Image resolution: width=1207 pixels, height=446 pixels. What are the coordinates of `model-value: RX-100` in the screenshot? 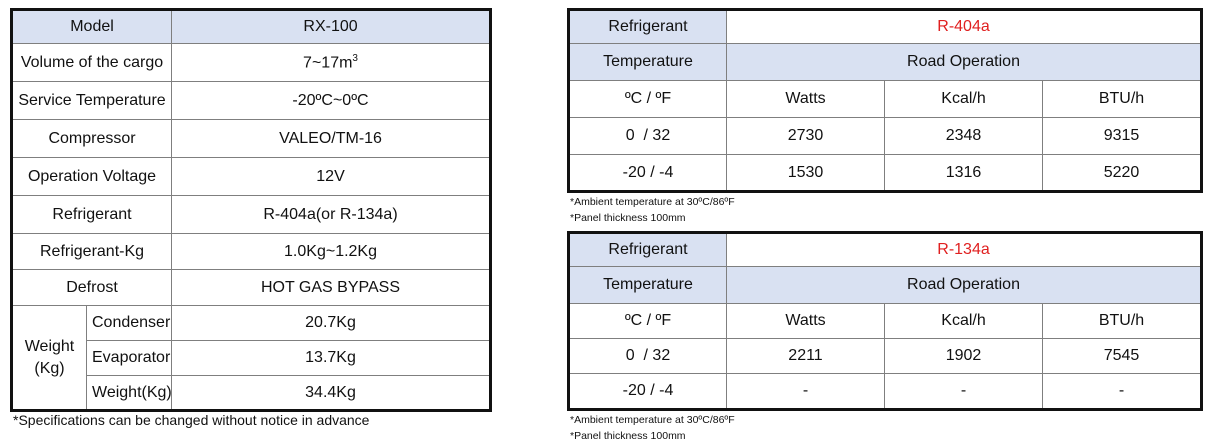 It's located at (331, 26).